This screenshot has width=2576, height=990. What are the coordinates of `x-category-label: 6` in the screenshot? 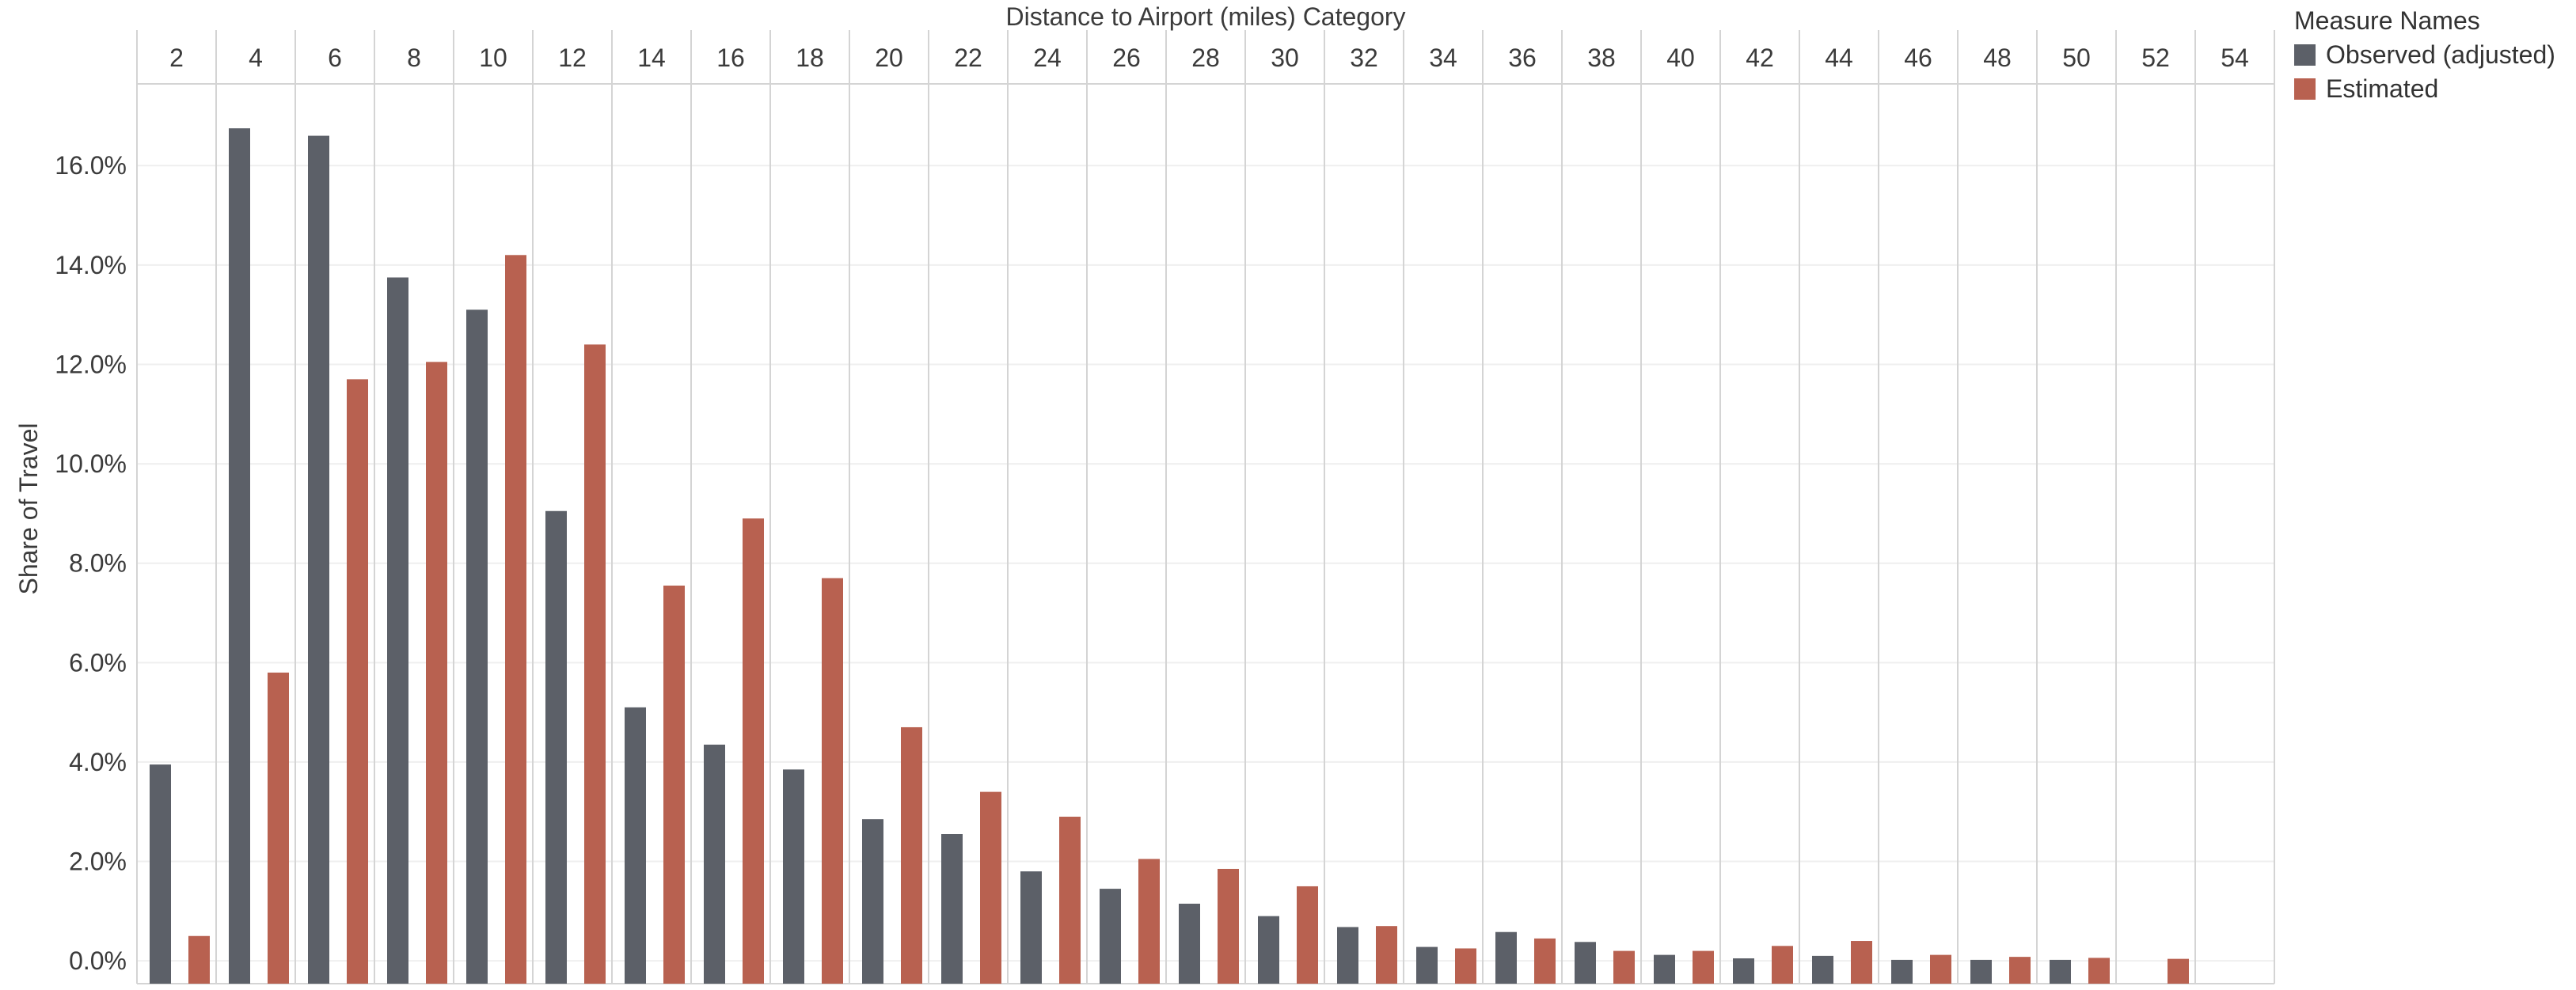 It's located at (335, 58).